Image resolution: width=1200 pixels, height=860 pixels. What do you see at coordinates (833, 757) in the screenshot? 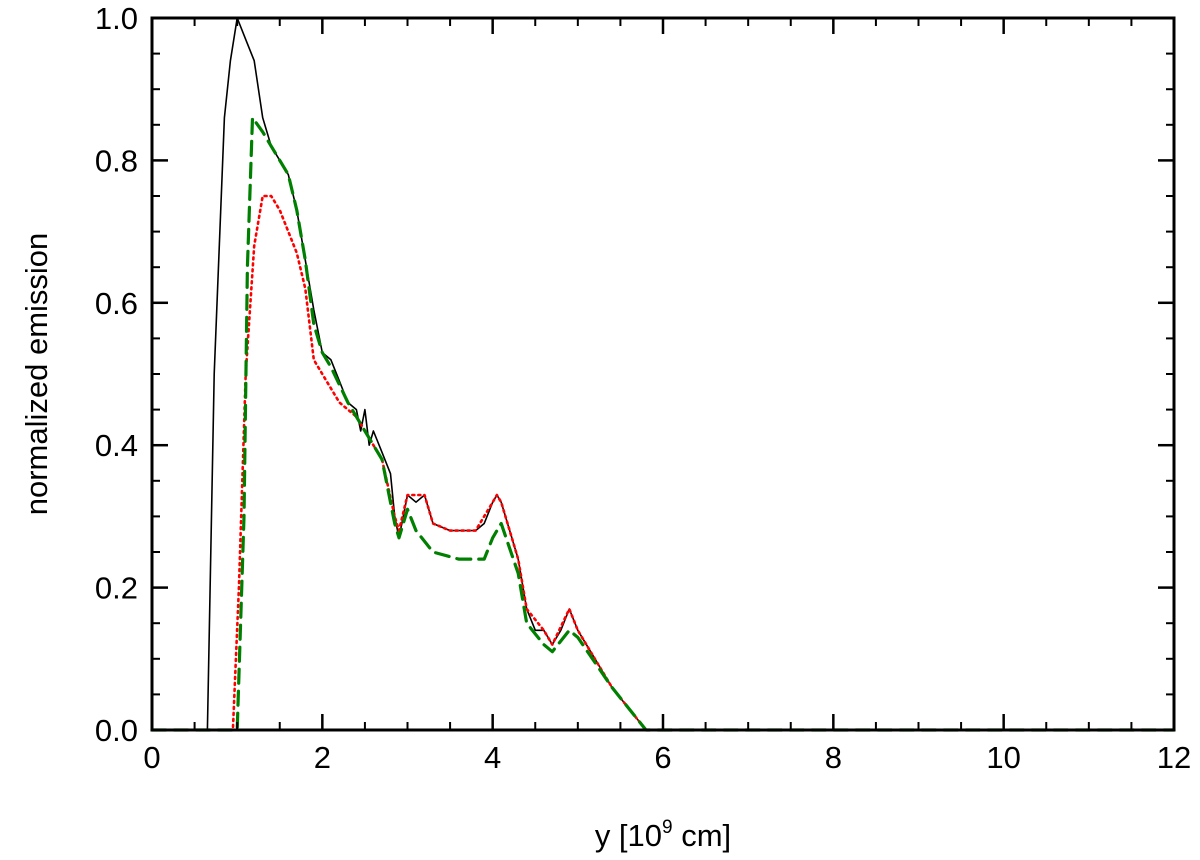
I see `x-tick-label: 8` at bounding box center [833, 757].